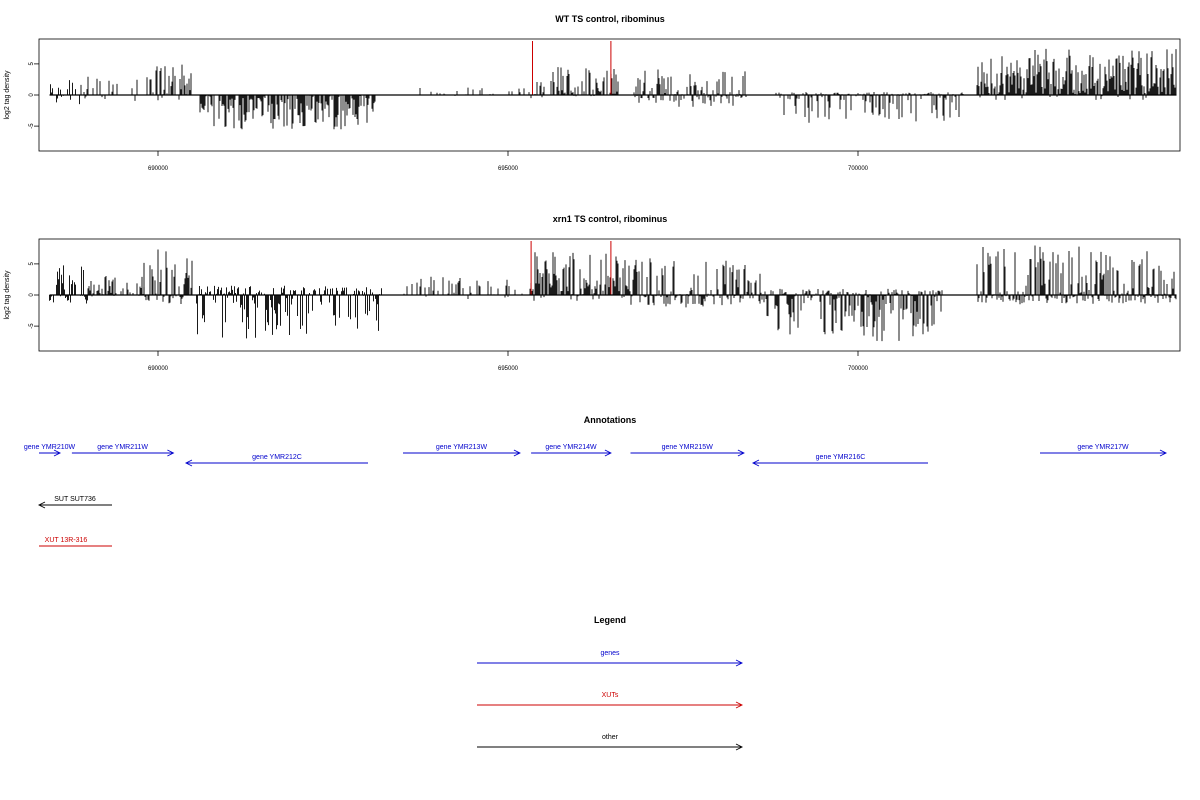 This screenshot has width=1200, height=800. Describe the element at coordinates (610, 653) in the screenshot. I see `legend-label-0: genes` at that location.